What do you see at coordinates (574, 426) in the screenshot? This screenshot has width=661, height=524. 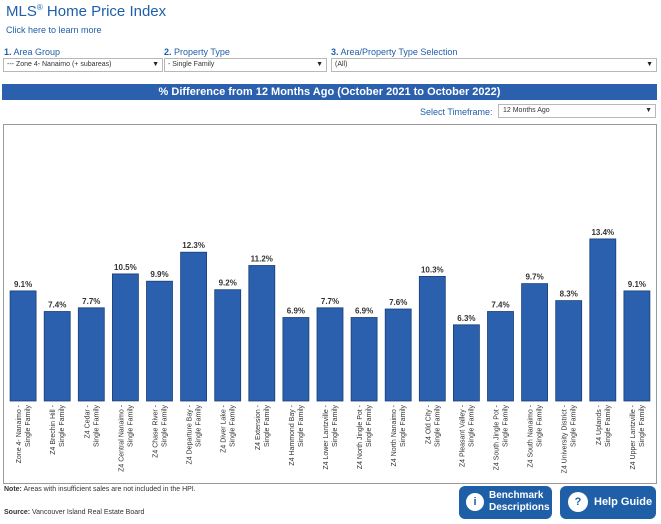 I see `category-label-16-line-2: Single Family` at bounding box center [574, 426].